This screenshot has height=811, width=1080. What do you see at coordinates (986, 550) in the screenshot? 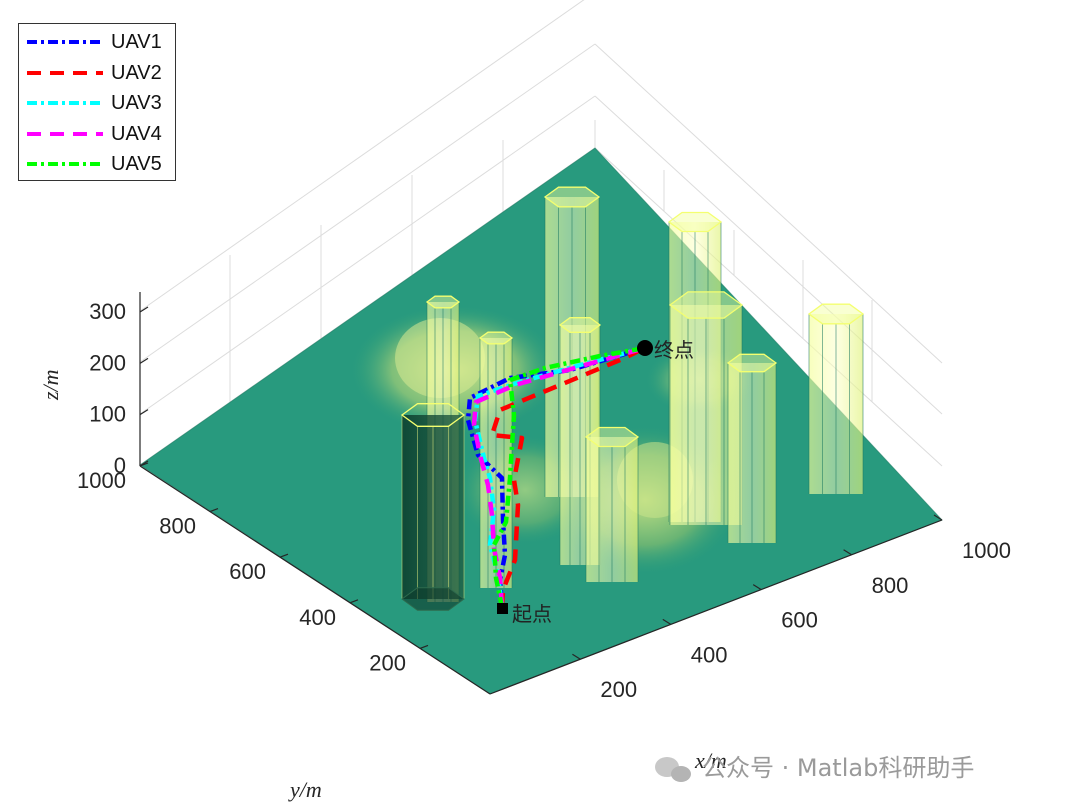
I see `x-tick-label: 1000` at bounding box center [986, 550].